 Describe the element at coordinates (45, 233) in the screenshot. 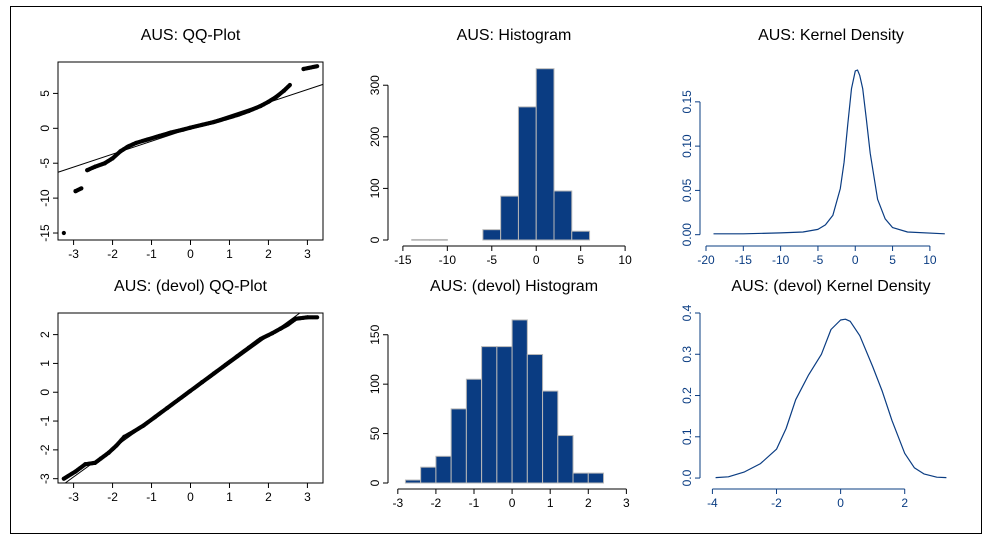

I see `y-tick-label: -15` at that location.